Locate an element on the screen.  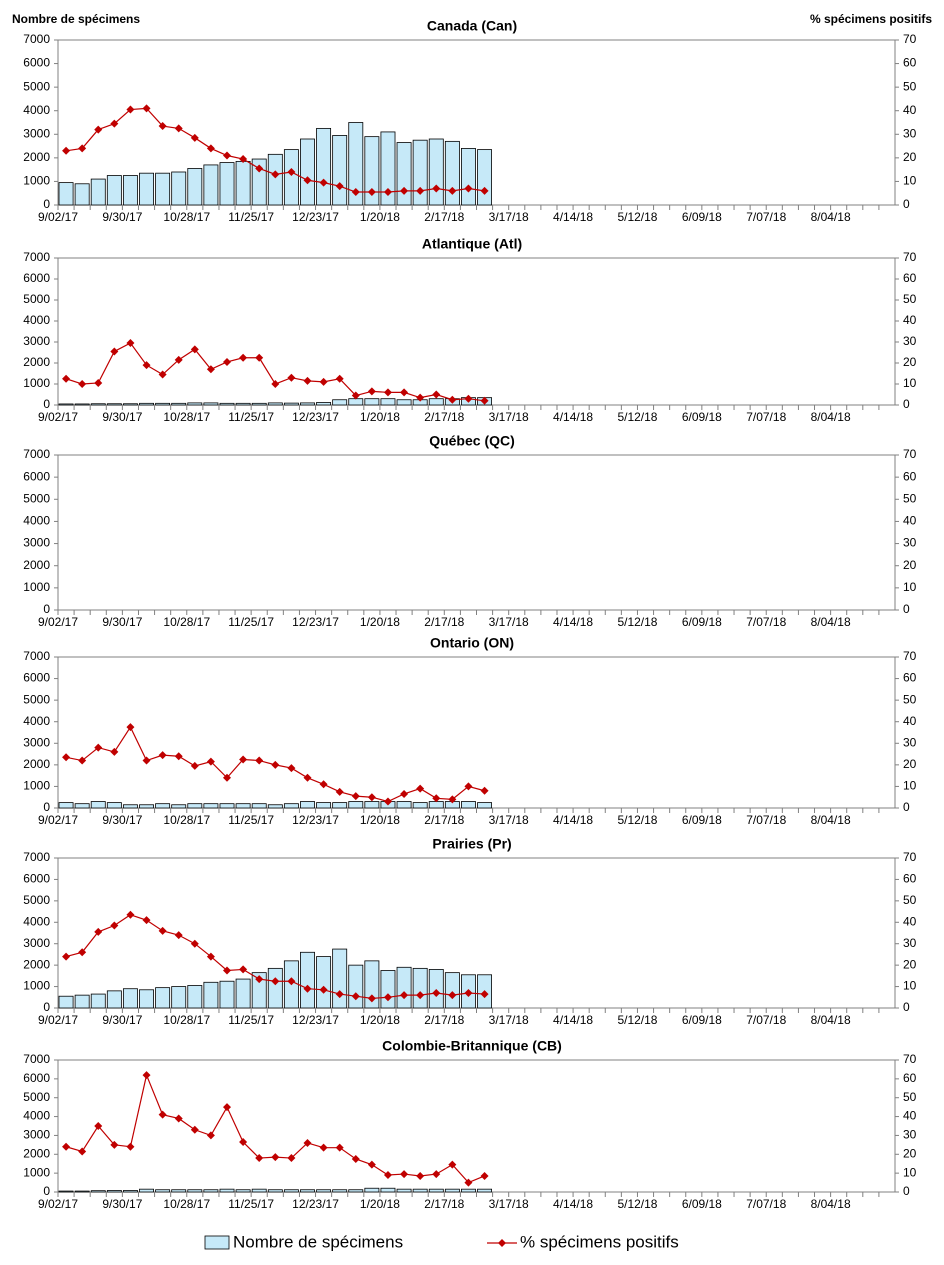
y2-tick-label: 60 is located at coordinates (910, 476).